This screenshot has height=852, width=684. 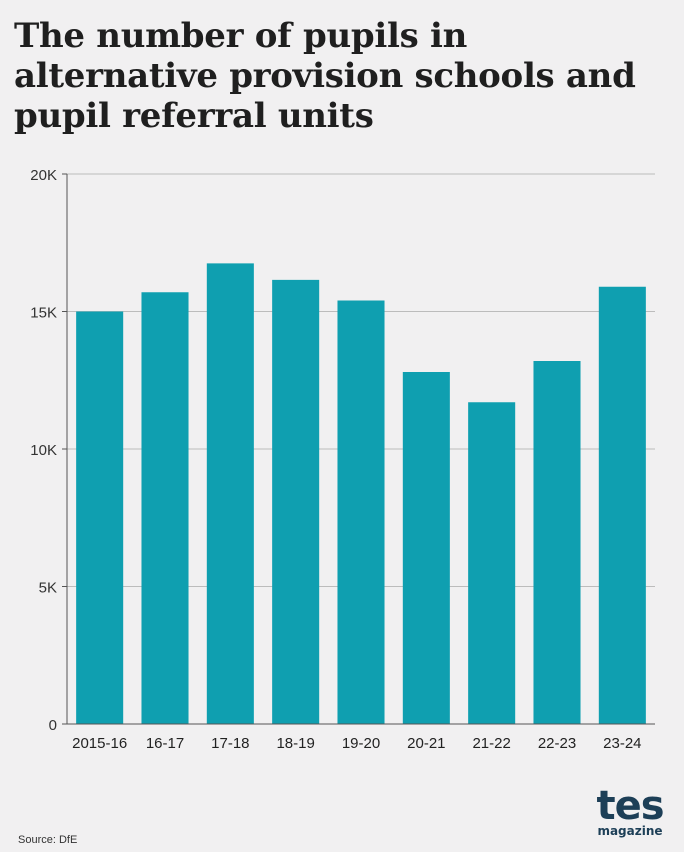 What do you see at coordinates (43, 450) in the screenshot?
I see `y-tick-label: 10K` at bounding box center [43, 450].